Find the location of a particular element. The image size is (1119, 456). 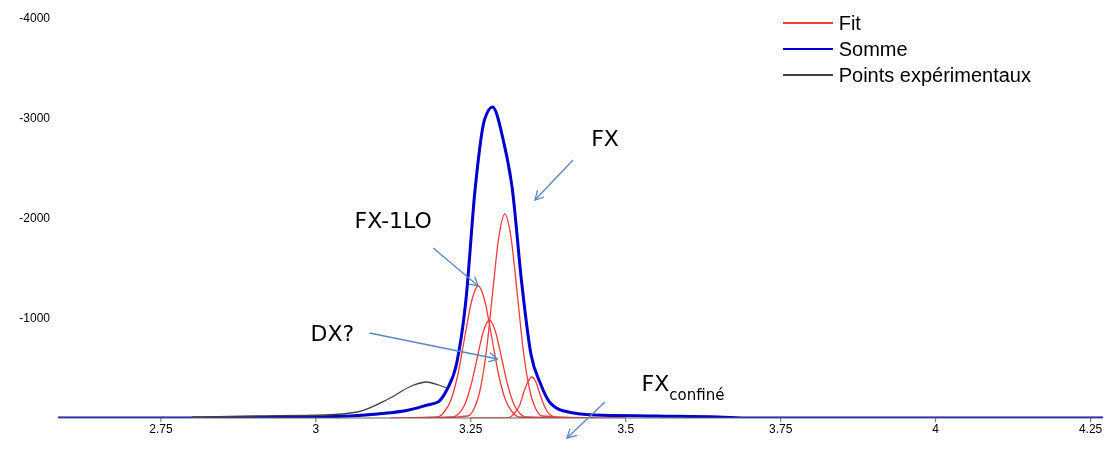

legend-label: Points expérimentaux is located at coordinates (934, 75).